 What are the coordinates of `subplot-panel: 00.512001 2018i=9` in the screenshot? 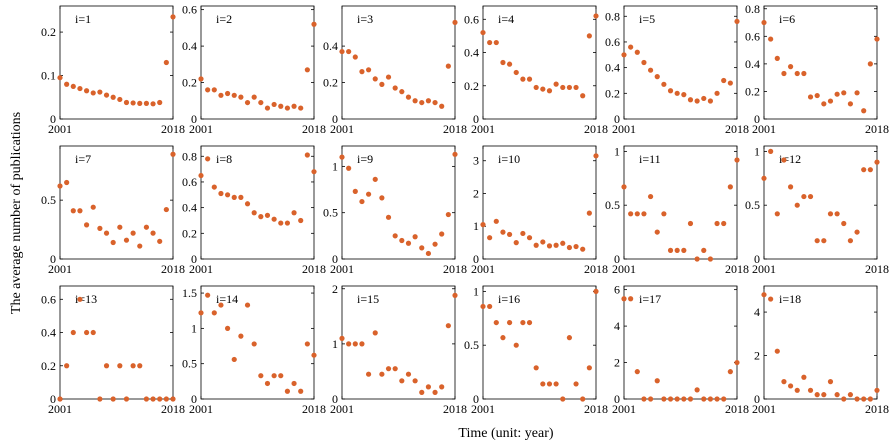 It's located at (395, 211).